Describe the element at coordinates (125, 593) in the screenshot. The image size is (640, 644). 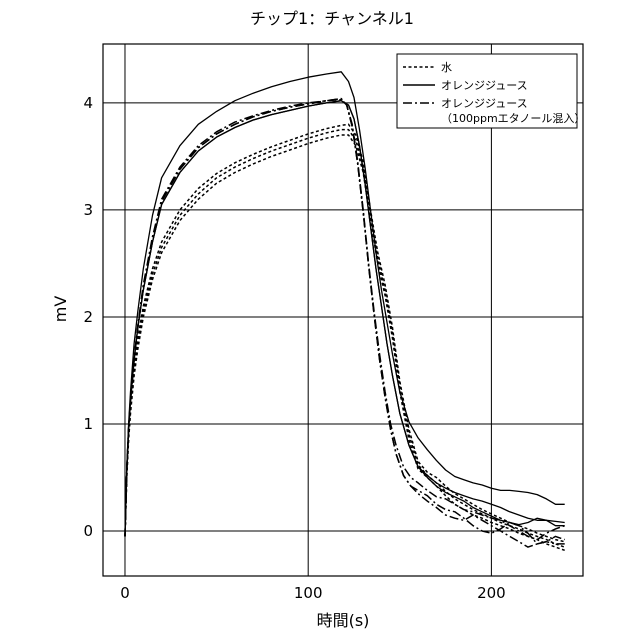
I see `x-tick-label: 0` at that location.